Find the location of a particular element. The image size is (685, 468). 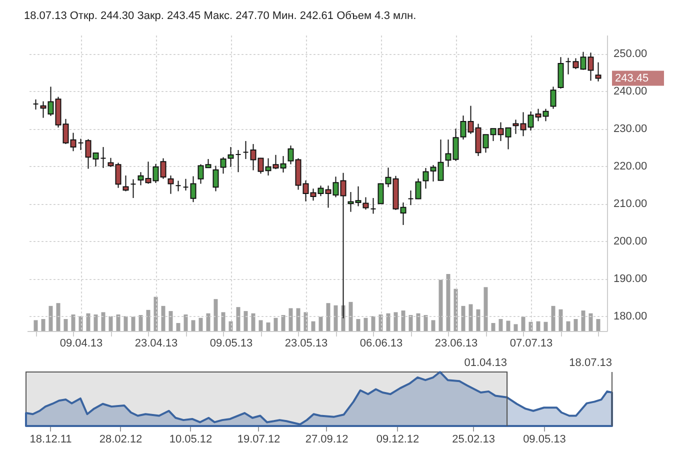

y-tick-label: 180.00 is located at coordinates (631, 316).